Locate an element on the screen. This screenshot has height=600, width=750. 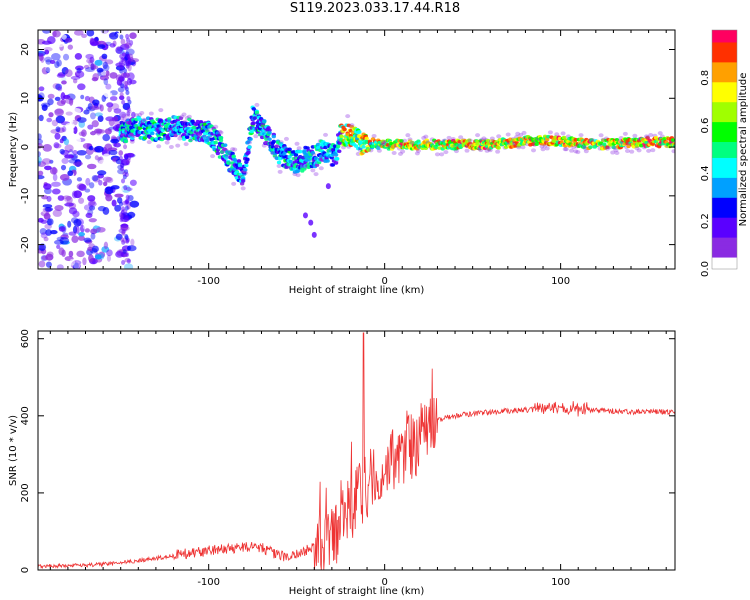
colorbar-label: Normalized spectral amplitude is located at coordinates (743, 150).